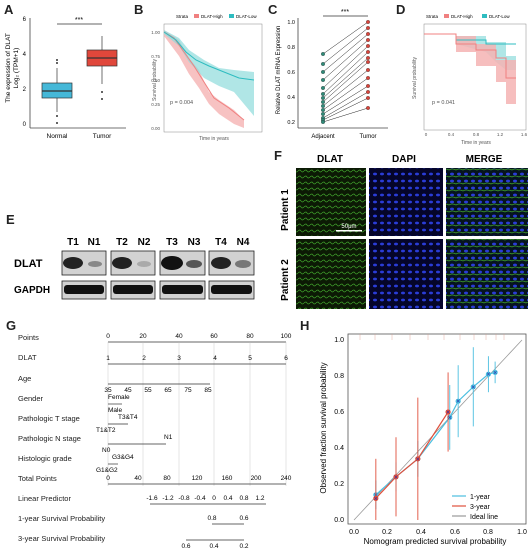 The image size is (532, 550). Describe the element at coordinates (119, 397) in the screenshot. I see `nomo-gender-female: Female` at that location.